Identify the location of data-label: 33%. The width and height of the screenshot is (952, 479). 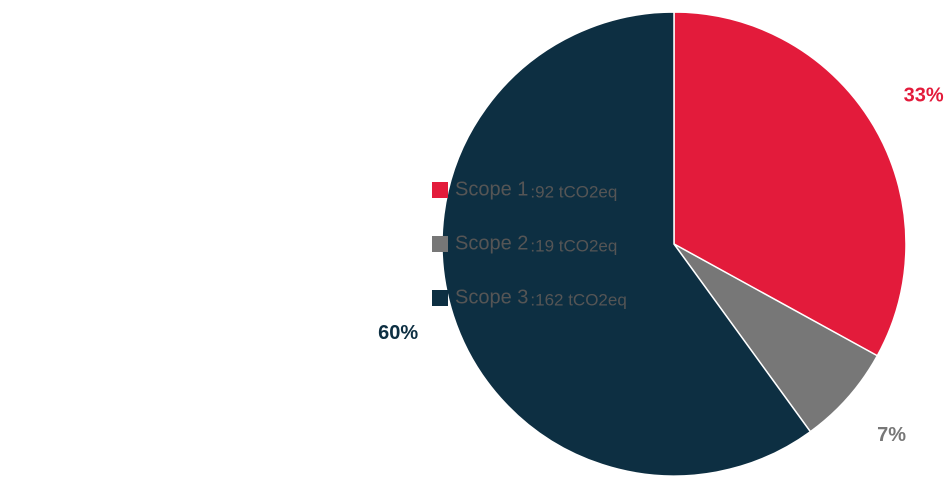
(924, 96).